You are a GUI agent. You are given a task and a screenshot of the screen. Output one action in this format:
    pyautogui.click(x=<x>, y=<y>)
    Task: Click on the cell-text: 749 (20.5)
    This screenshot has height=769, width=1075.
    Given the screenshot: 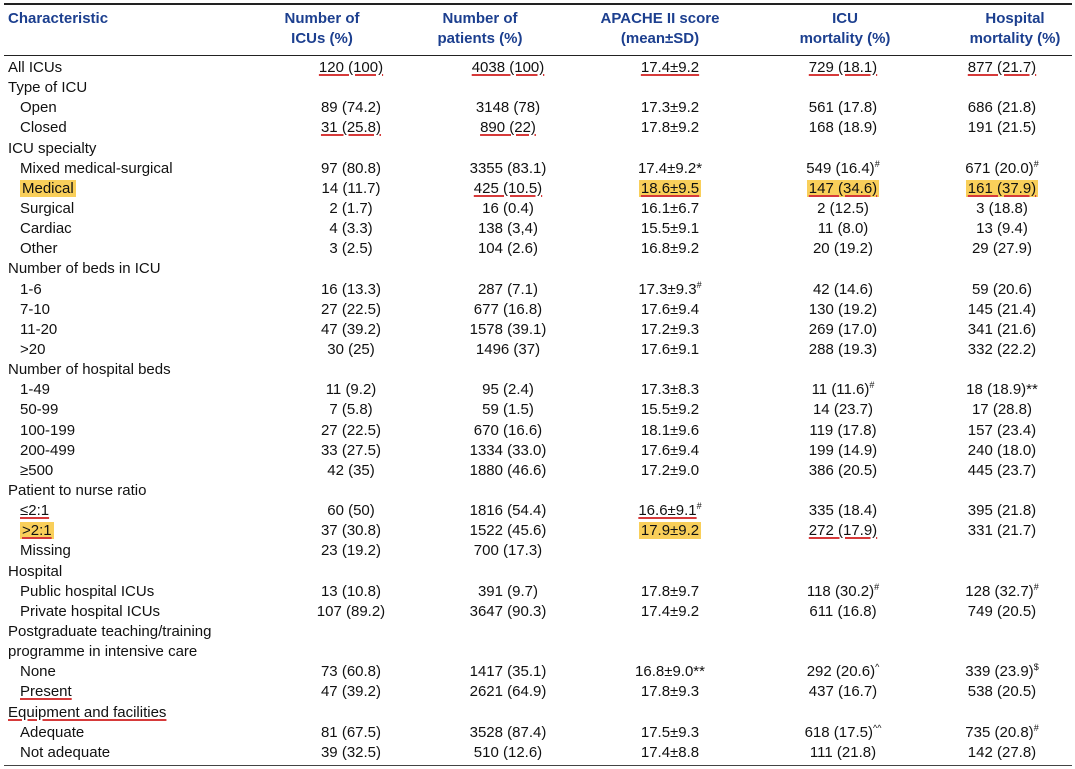 What is the action you would take?
    pyautogui.click(x=1002, y=611)
    